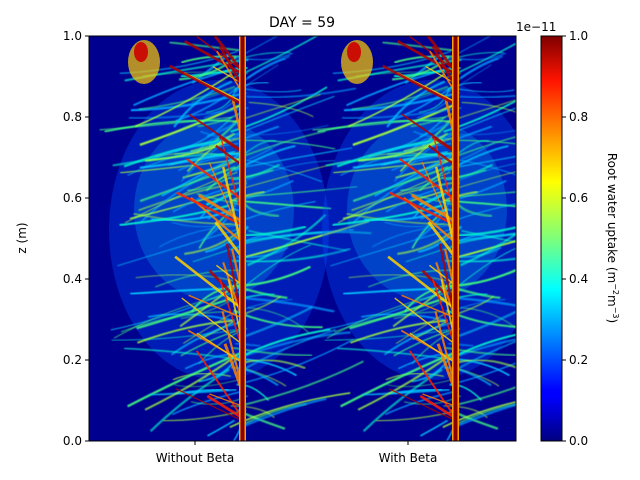 The width and height of the screenshot is (640, 480). I want to click on colorbar-tick-label: 0.8, so click(578, 117).